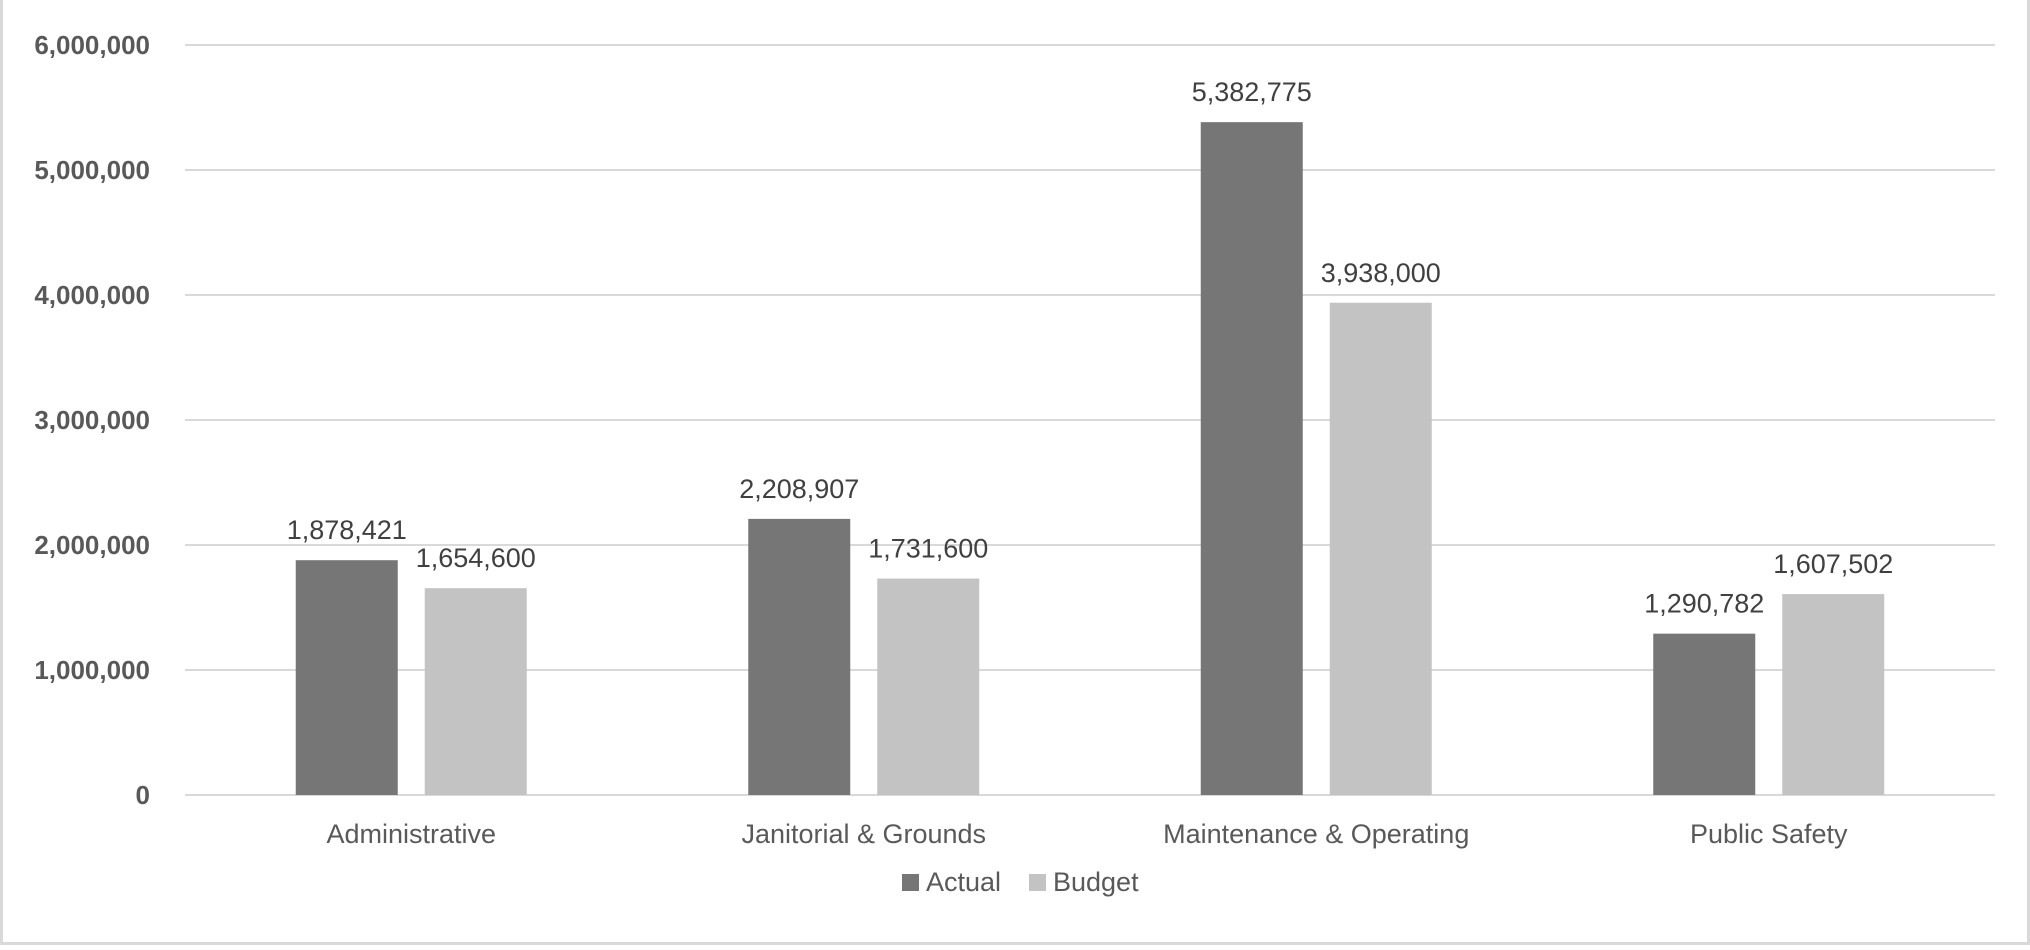 This screenshot has width=2030, height=950. What do you see at coordinates (1769, 834) in the screenshot?
I see `x-tick-label: Public Safety` at bounding box center [1769, 834].